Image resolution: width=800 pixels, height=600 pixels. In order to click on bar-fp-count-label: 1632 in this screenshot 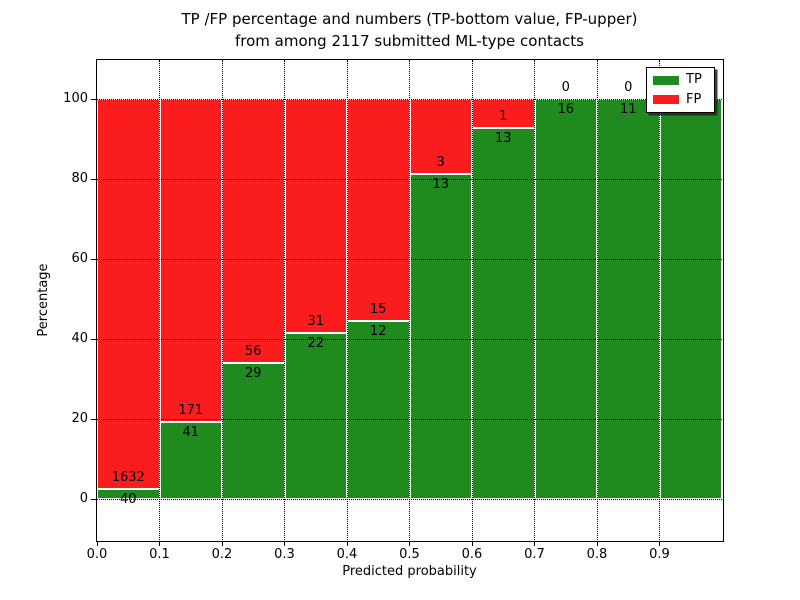, I will do `click(128, 478)`.